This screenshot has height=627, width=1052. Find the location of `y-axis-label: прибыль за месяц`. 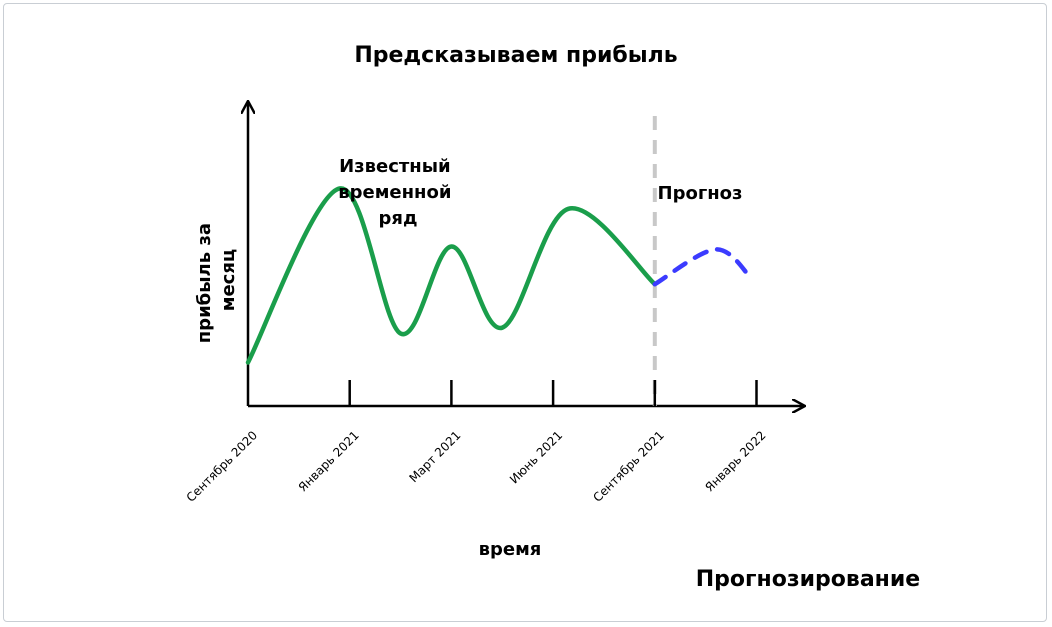

y-axis-label: прибыль за месяц is located at coordinates (216, 280).